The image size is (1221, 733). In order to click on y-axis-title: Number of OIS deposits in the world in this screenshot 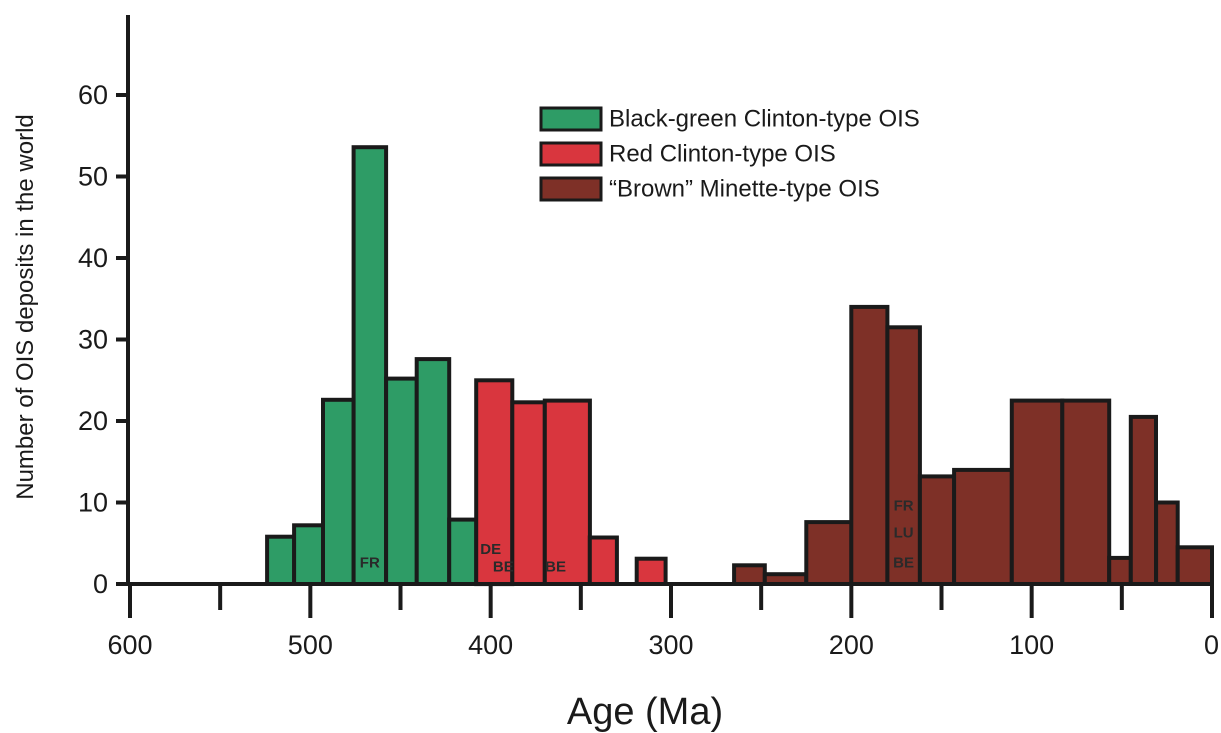, I will do `click(25, 307)`.